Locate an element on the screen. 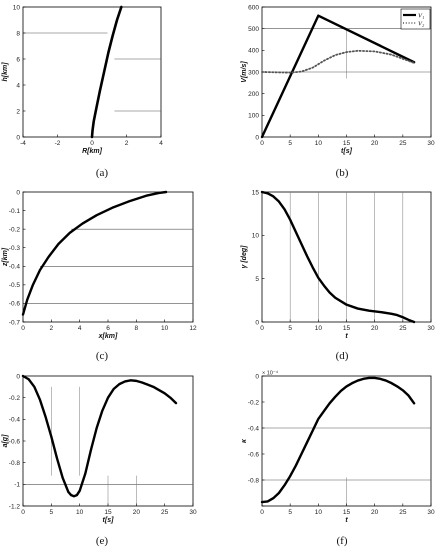  y-tick-label: -1 is located at coordinates (17, 485).